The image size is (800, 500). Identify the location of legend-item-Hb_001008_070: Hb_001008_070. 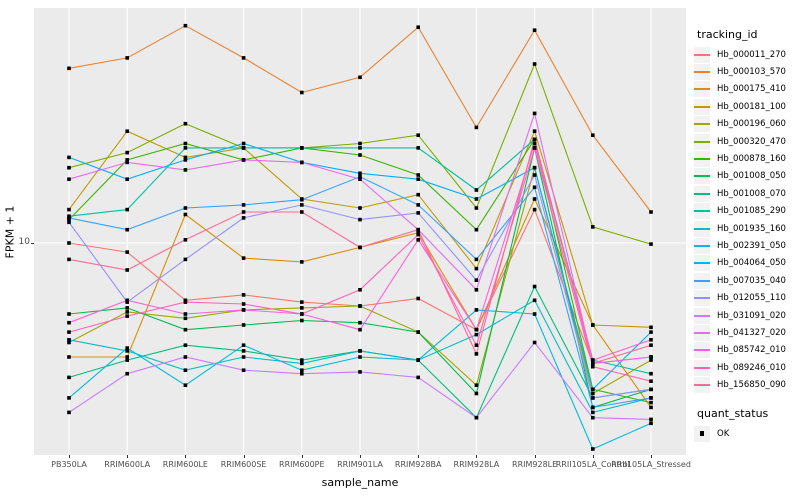
(746, 193).